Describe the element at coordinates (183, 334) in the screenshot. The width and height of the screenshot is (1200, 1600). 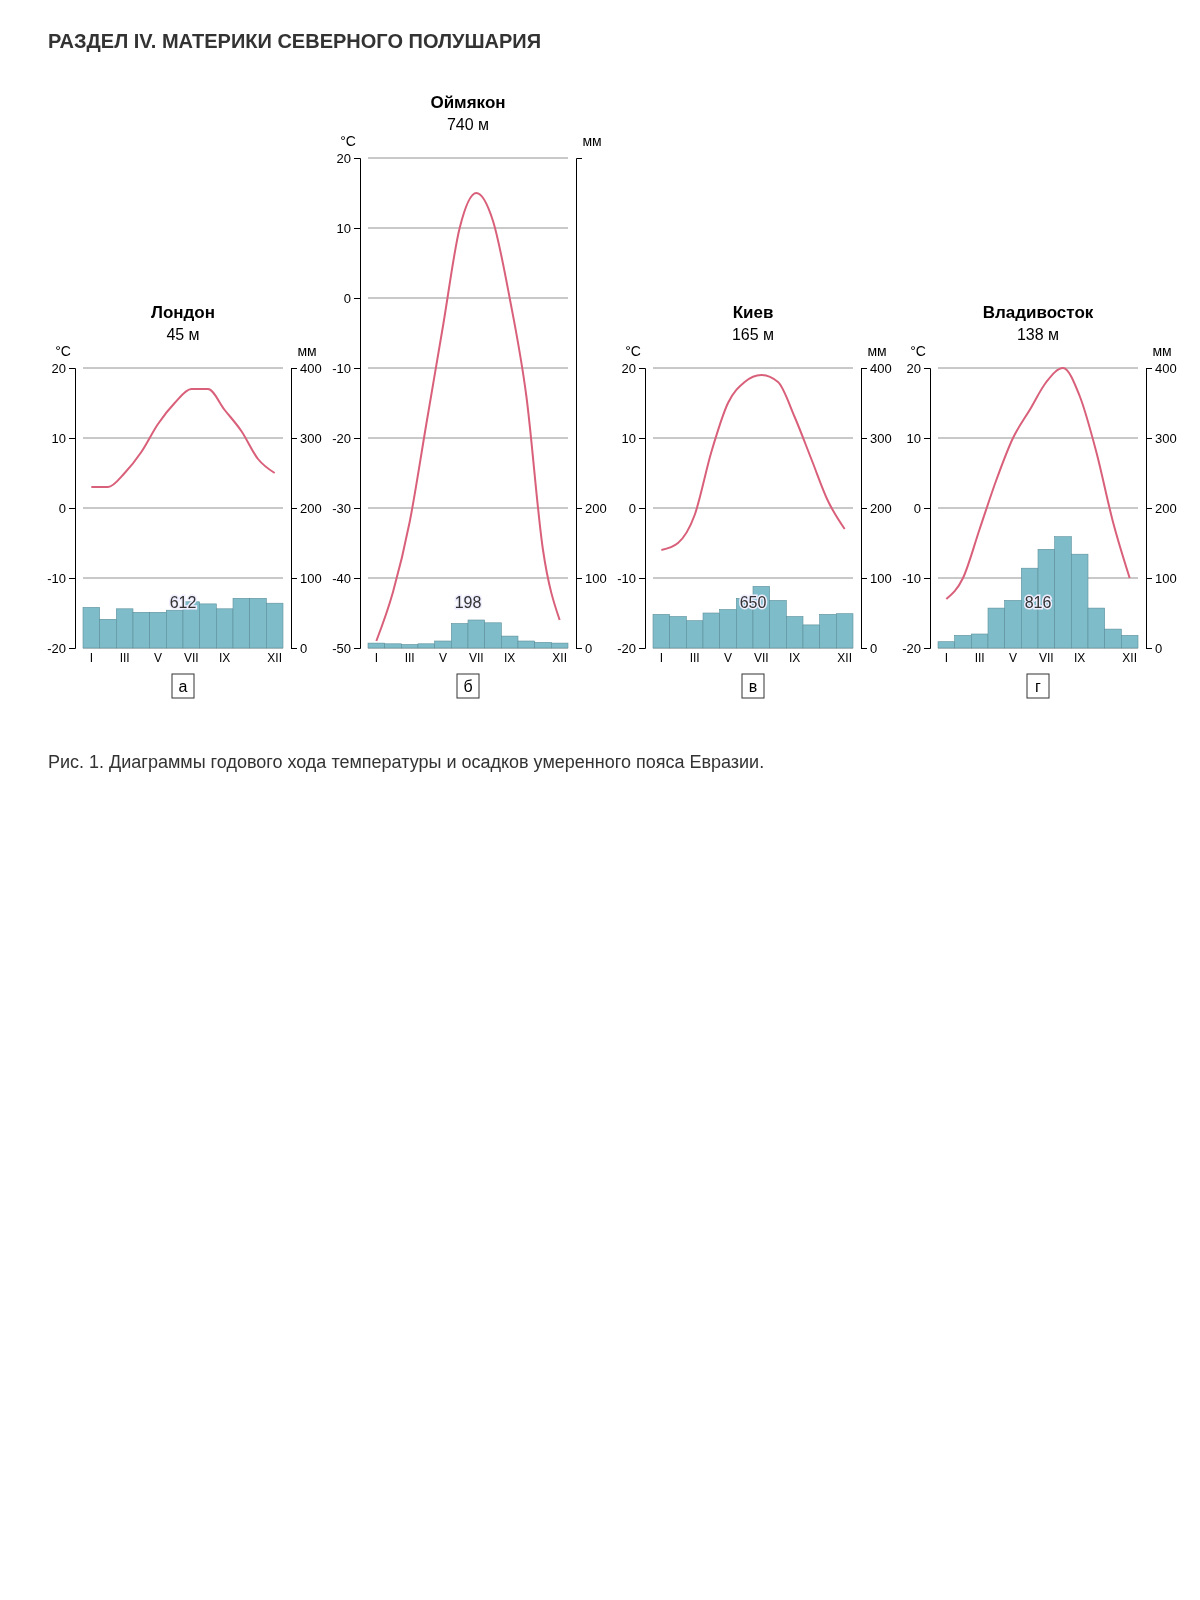
I see `chart-subtitle: 45 м` at that location.